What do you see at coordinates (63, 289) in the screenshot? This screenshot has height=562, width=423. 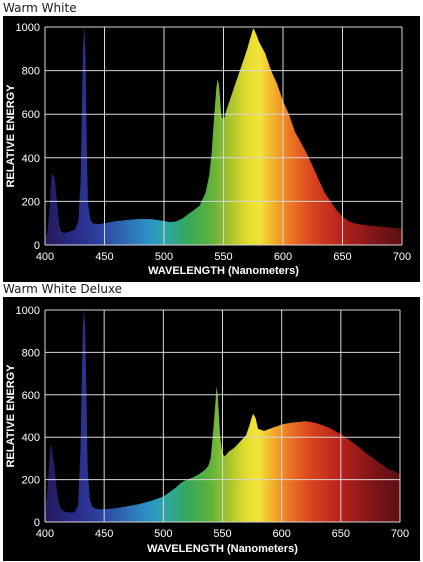 I see `chart-2-title: Warm White Deluxe` at bounding box center [63, 289].